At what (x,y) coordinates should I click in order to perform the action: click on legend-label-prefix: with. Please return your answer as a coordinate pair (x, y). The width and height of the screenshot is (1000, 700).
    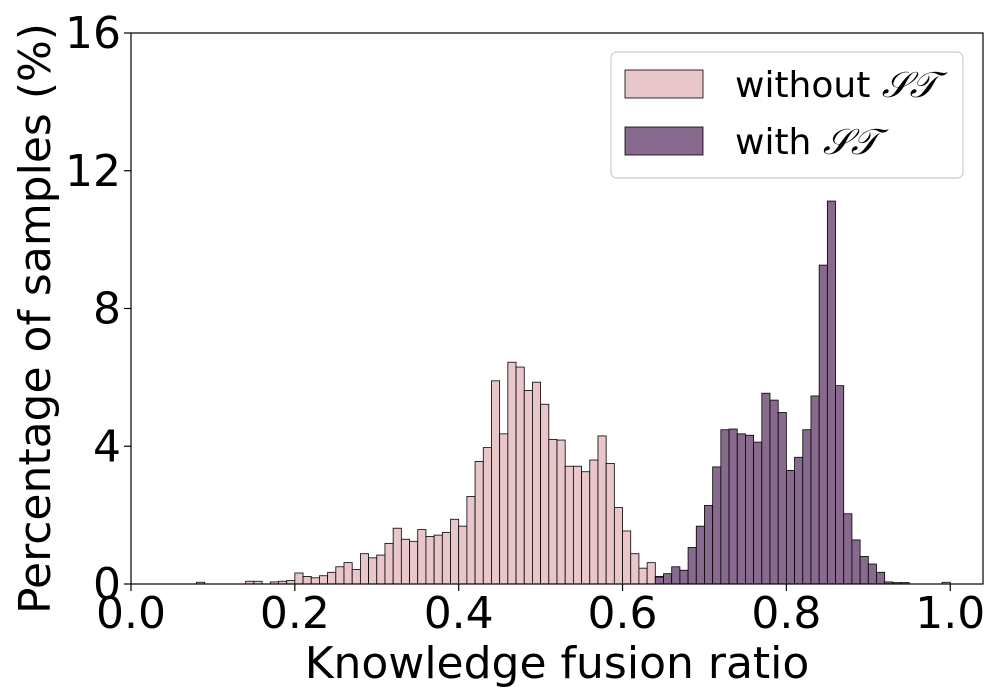
    Looking at the image, I should click on (779, 142).